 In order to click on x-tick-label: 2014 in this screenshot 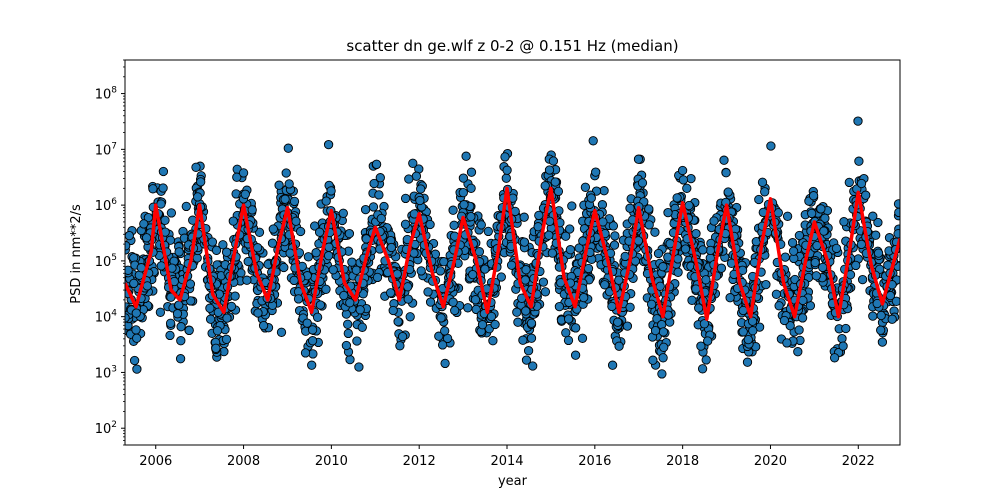, I will do `click(506, 461)`.